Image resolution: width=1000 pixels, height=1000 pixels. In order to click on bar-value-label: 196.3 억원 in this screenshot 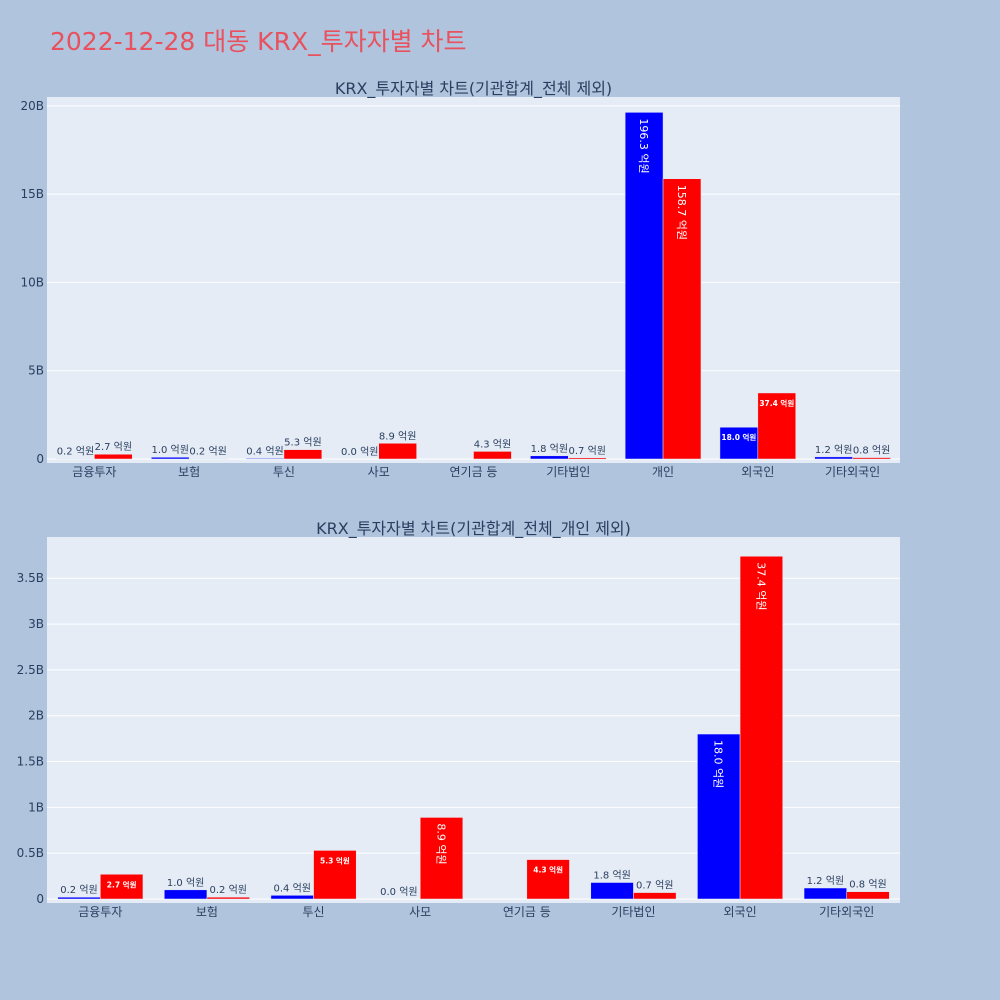, I will do `click(643, 145)`.